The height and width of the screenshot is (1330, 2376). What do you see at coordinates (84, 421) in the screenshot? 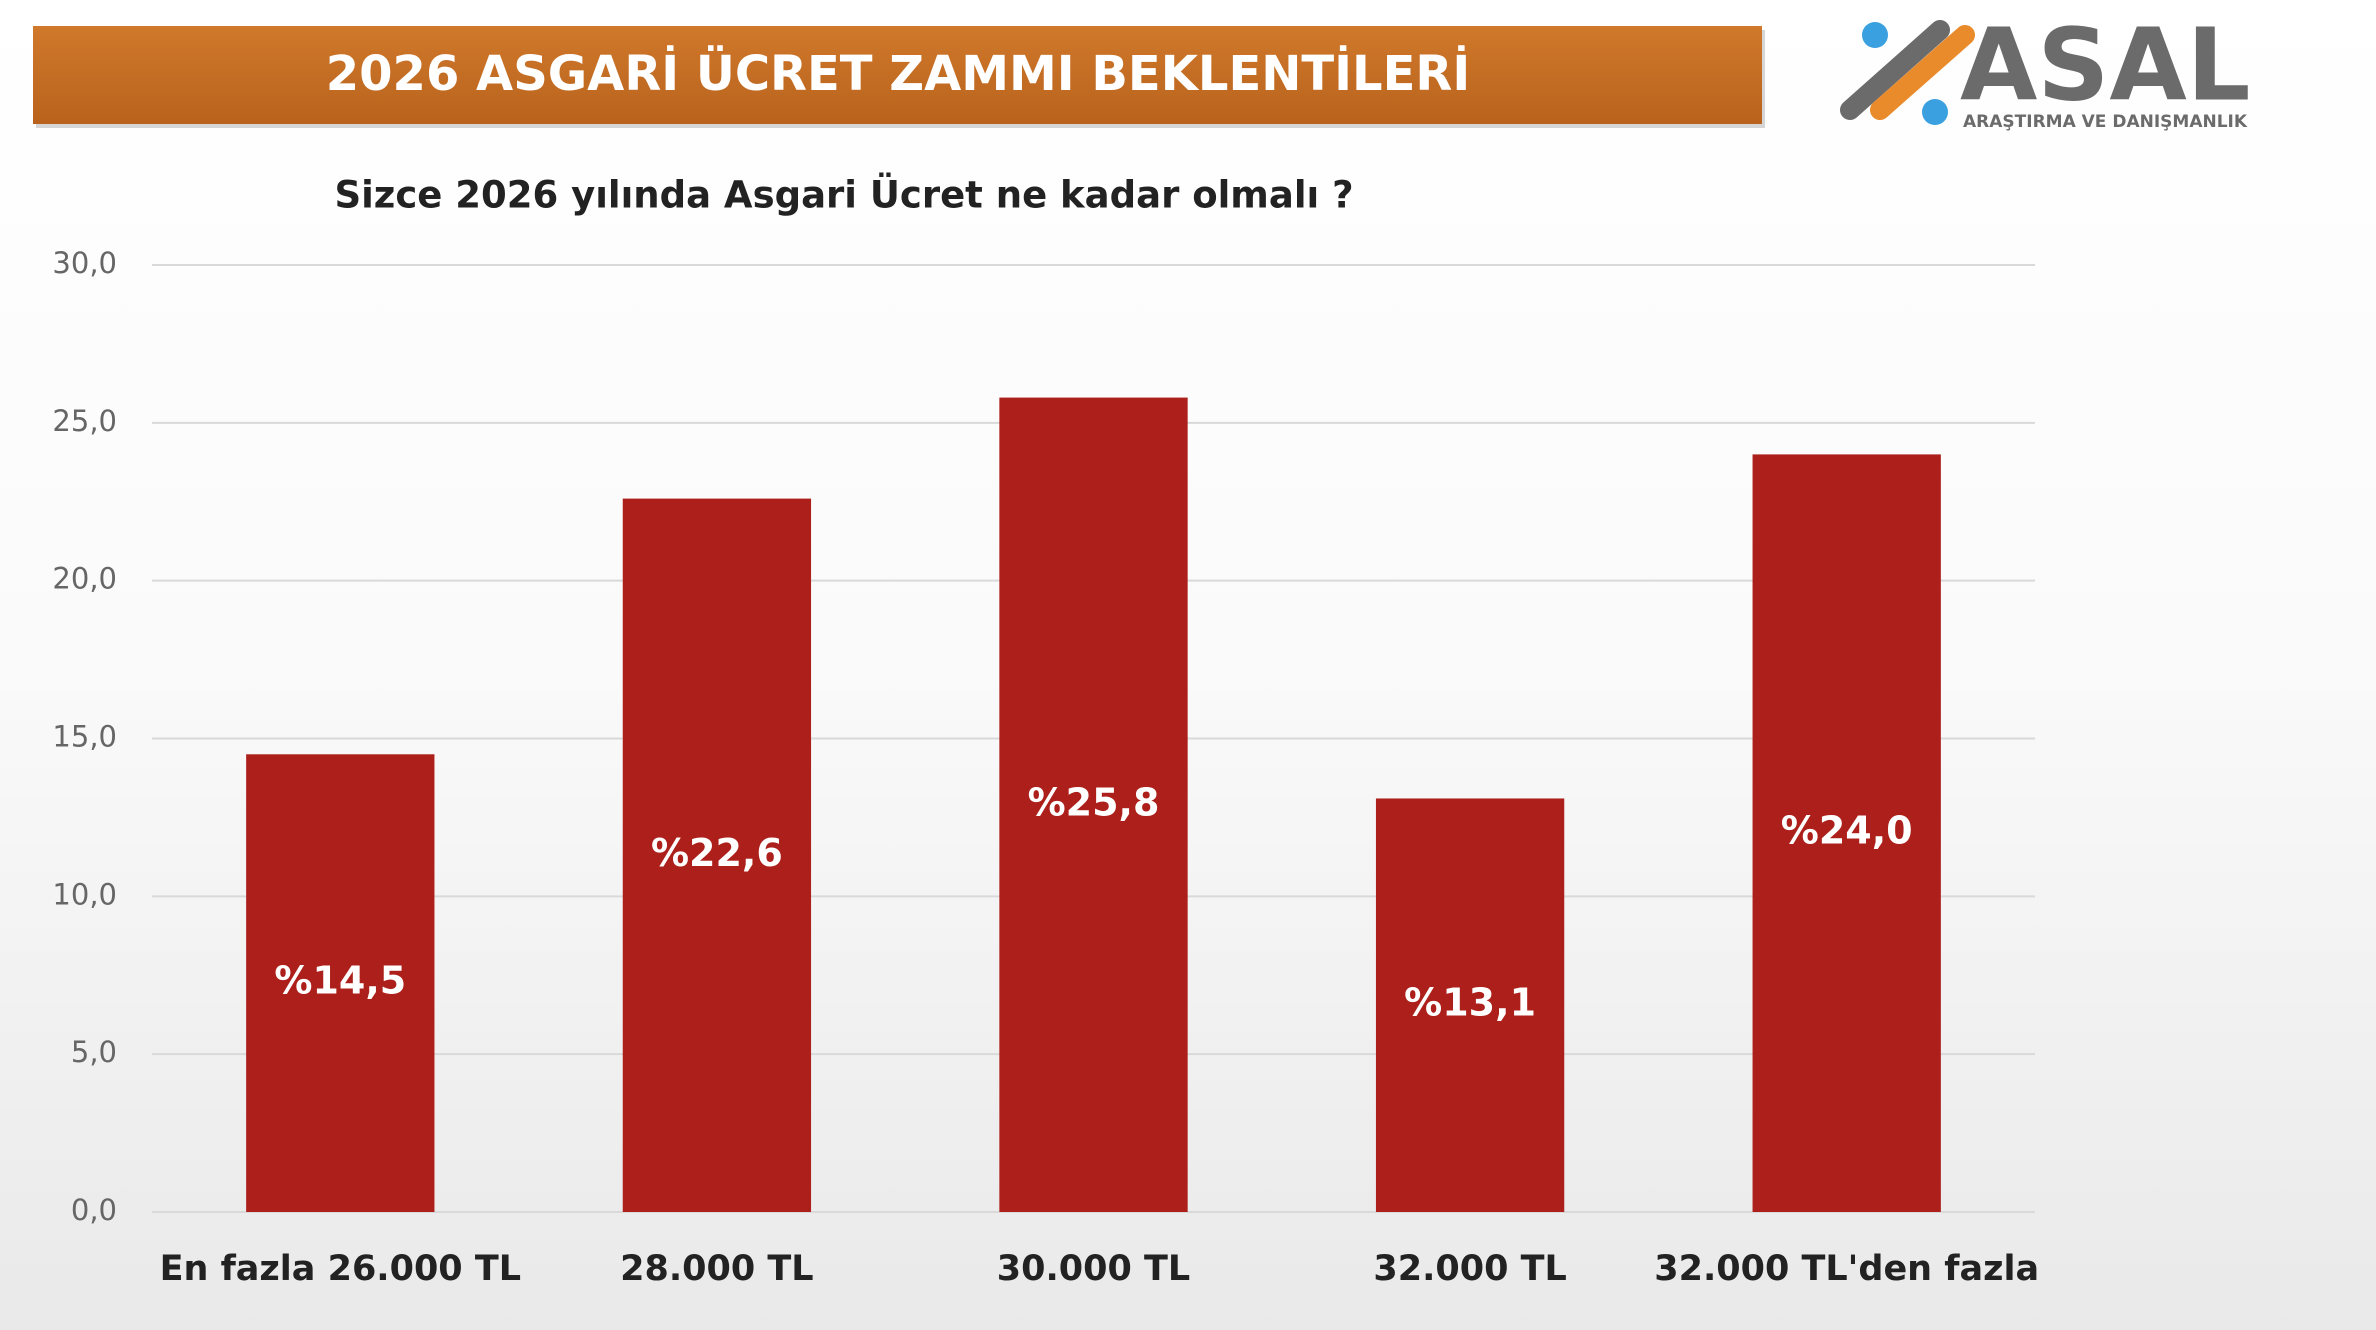
I see `y-tick-label: 25,0` at bounding box center [84, 421].